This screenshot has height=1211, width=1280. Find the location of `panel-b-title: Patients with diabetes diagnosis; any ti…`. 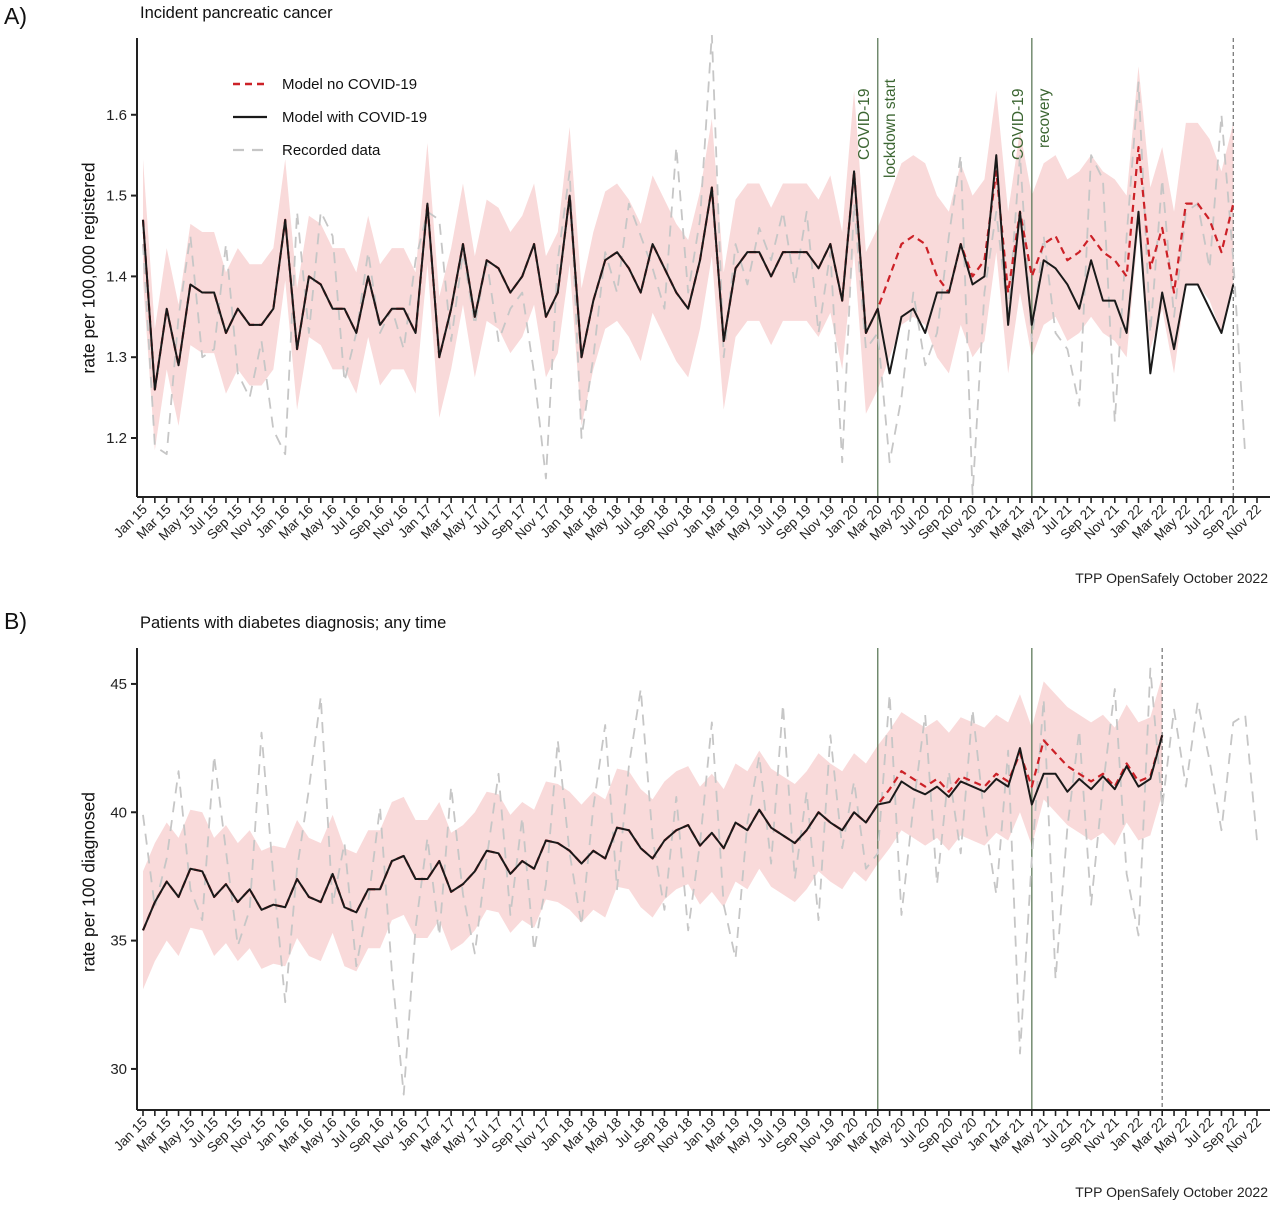

panel-b-title: Patients with diabetes diagnosis; any ti… is located at coordinates (293, 623).